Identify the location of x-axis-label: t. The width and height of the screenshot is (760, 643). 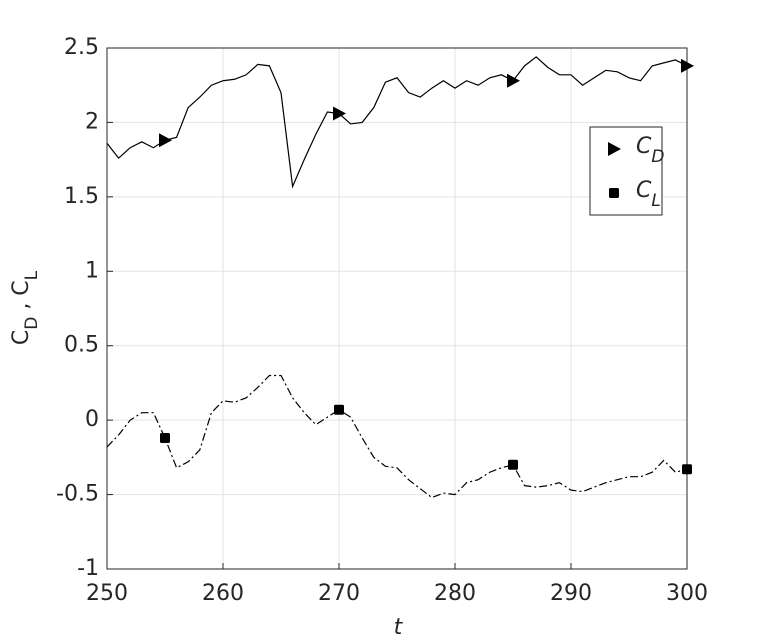
(399, 627).